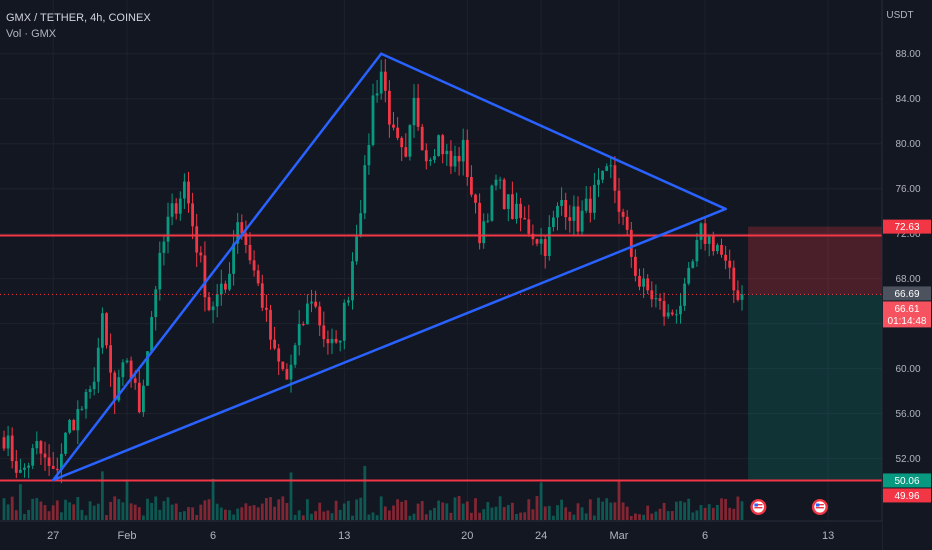 This screenshot has width=932, height=550. I want to click on economic-events, so click(789, 507).